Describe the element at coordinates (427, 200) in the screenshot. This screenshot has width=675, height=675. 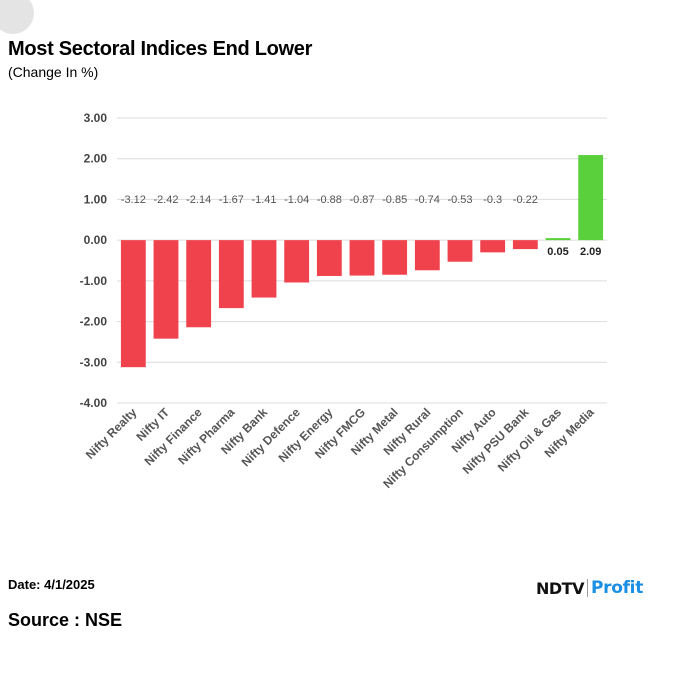
I see `data-label: -0.74` at that location.